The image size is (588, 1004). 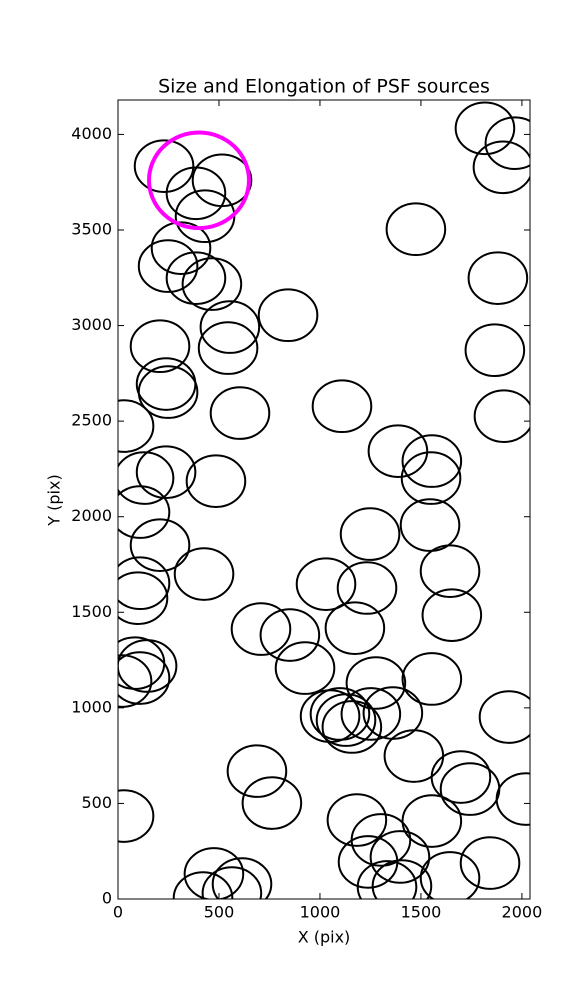 What do you see at coordinates (91, 706) in the screenshot?
I see `y-tick-label: 1000` at bounding box center [91, 706].